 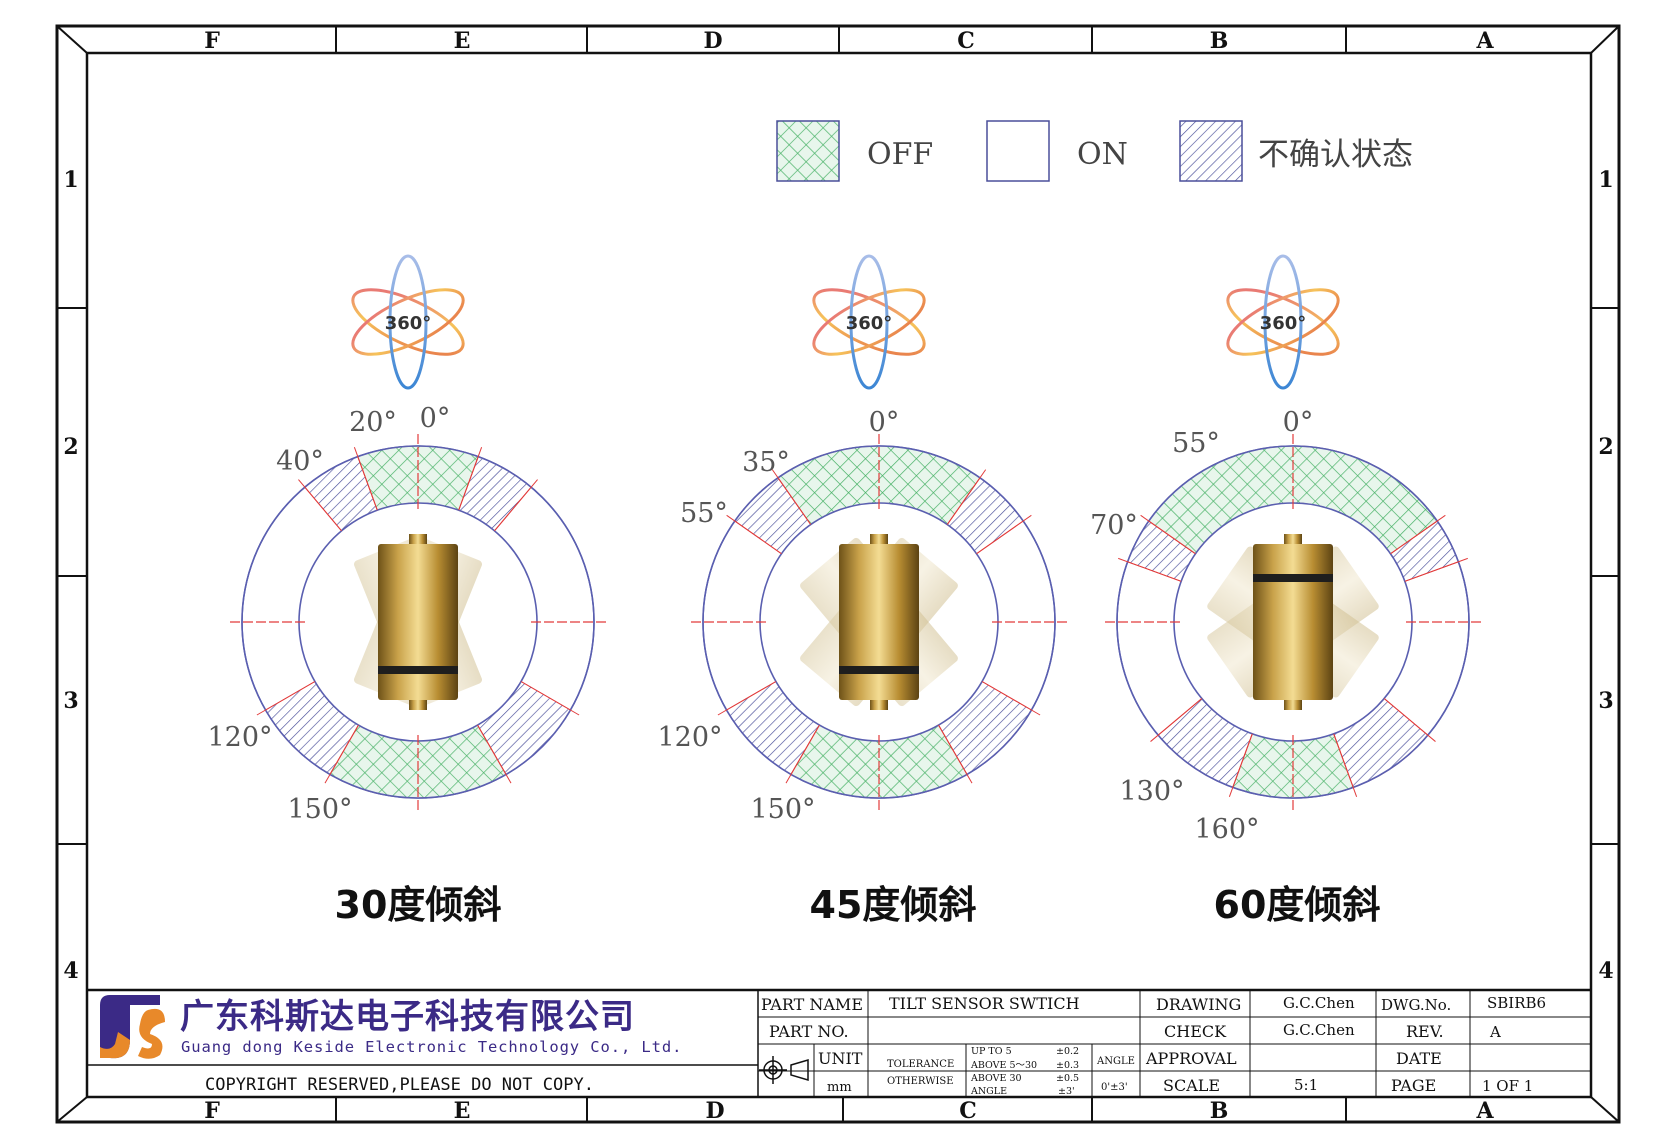 I want to click on row-number-left: 2, so click(x=70, y=447).